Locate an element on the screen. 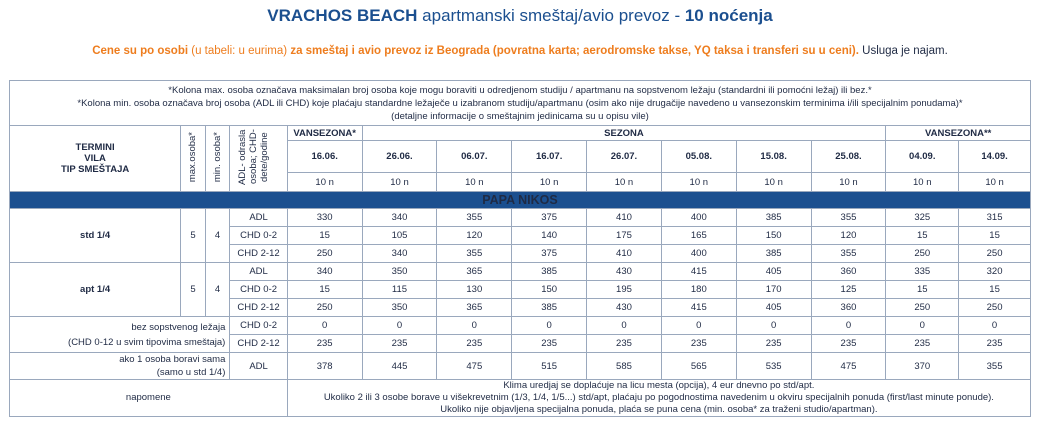 This screenshot has height=421, width=1040. price-cell: 175 is located at coordinates (624, 235).